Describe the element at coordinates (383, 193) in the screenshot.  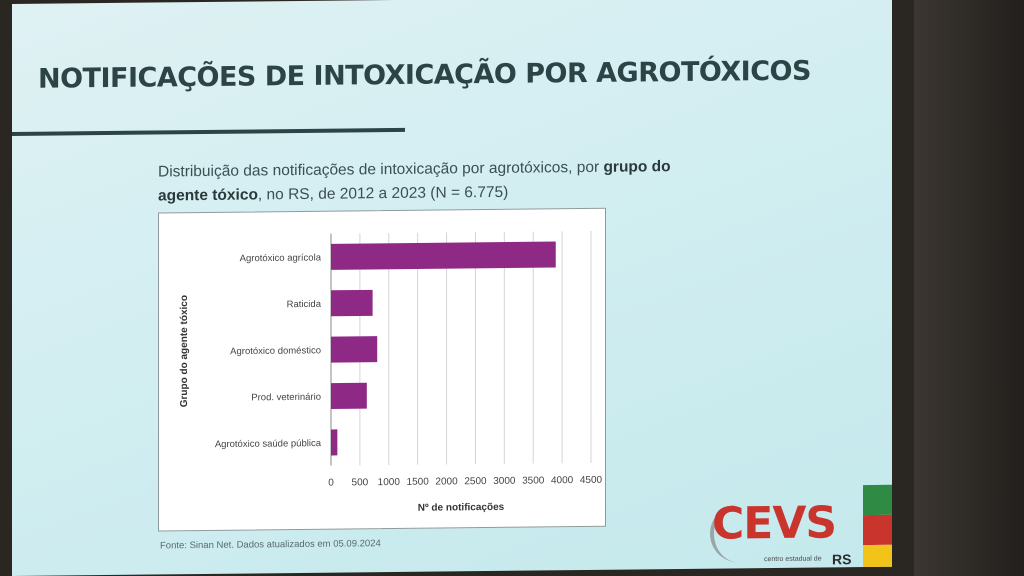
I see `subtitle-text-end: , no RS, de 2012 a 2023 (N = 6.775)` at that location.